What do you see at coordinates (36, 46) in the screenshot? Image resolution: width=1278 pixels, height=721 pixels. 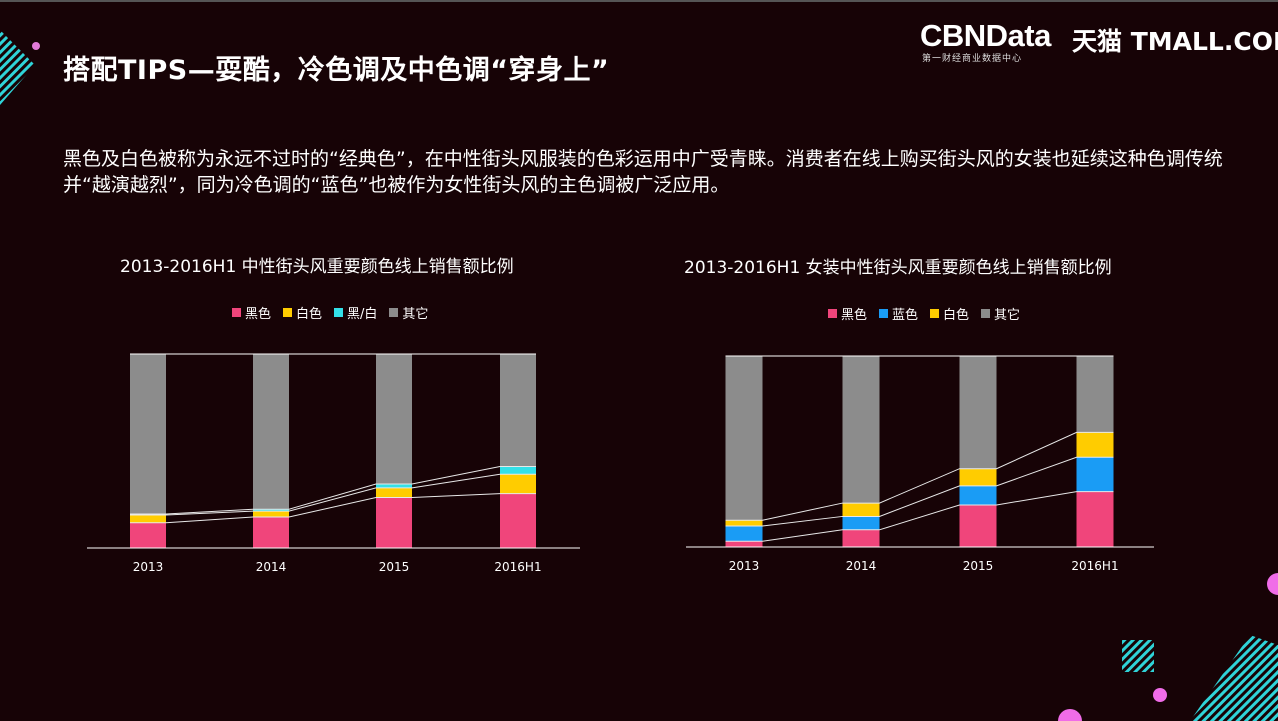 I see `pink-dot-decoration` at bounding box center [36, 46].